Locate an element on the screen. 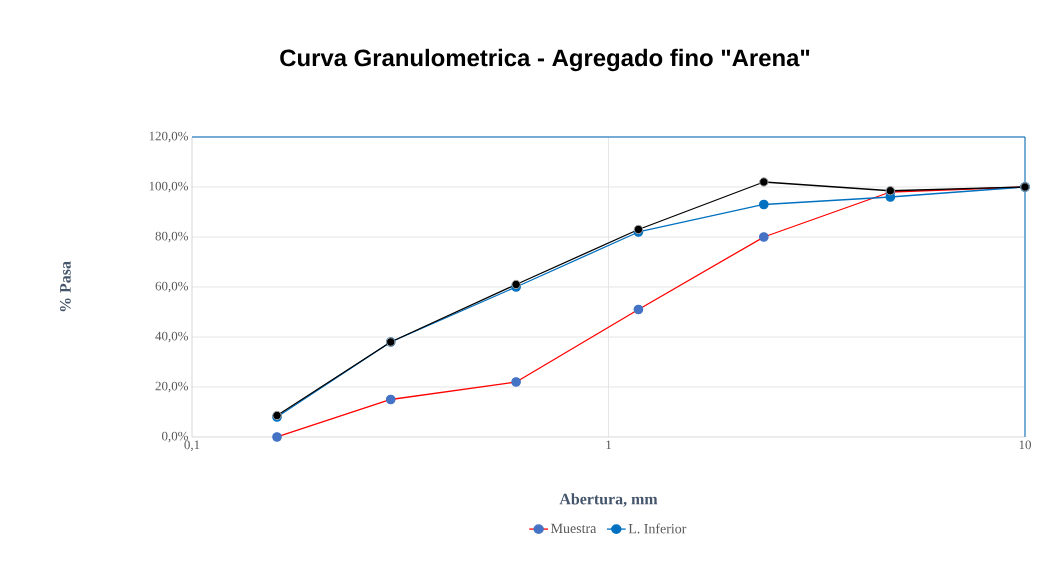  x-tick-label: 0,1 is located at coordinates (192, 446).